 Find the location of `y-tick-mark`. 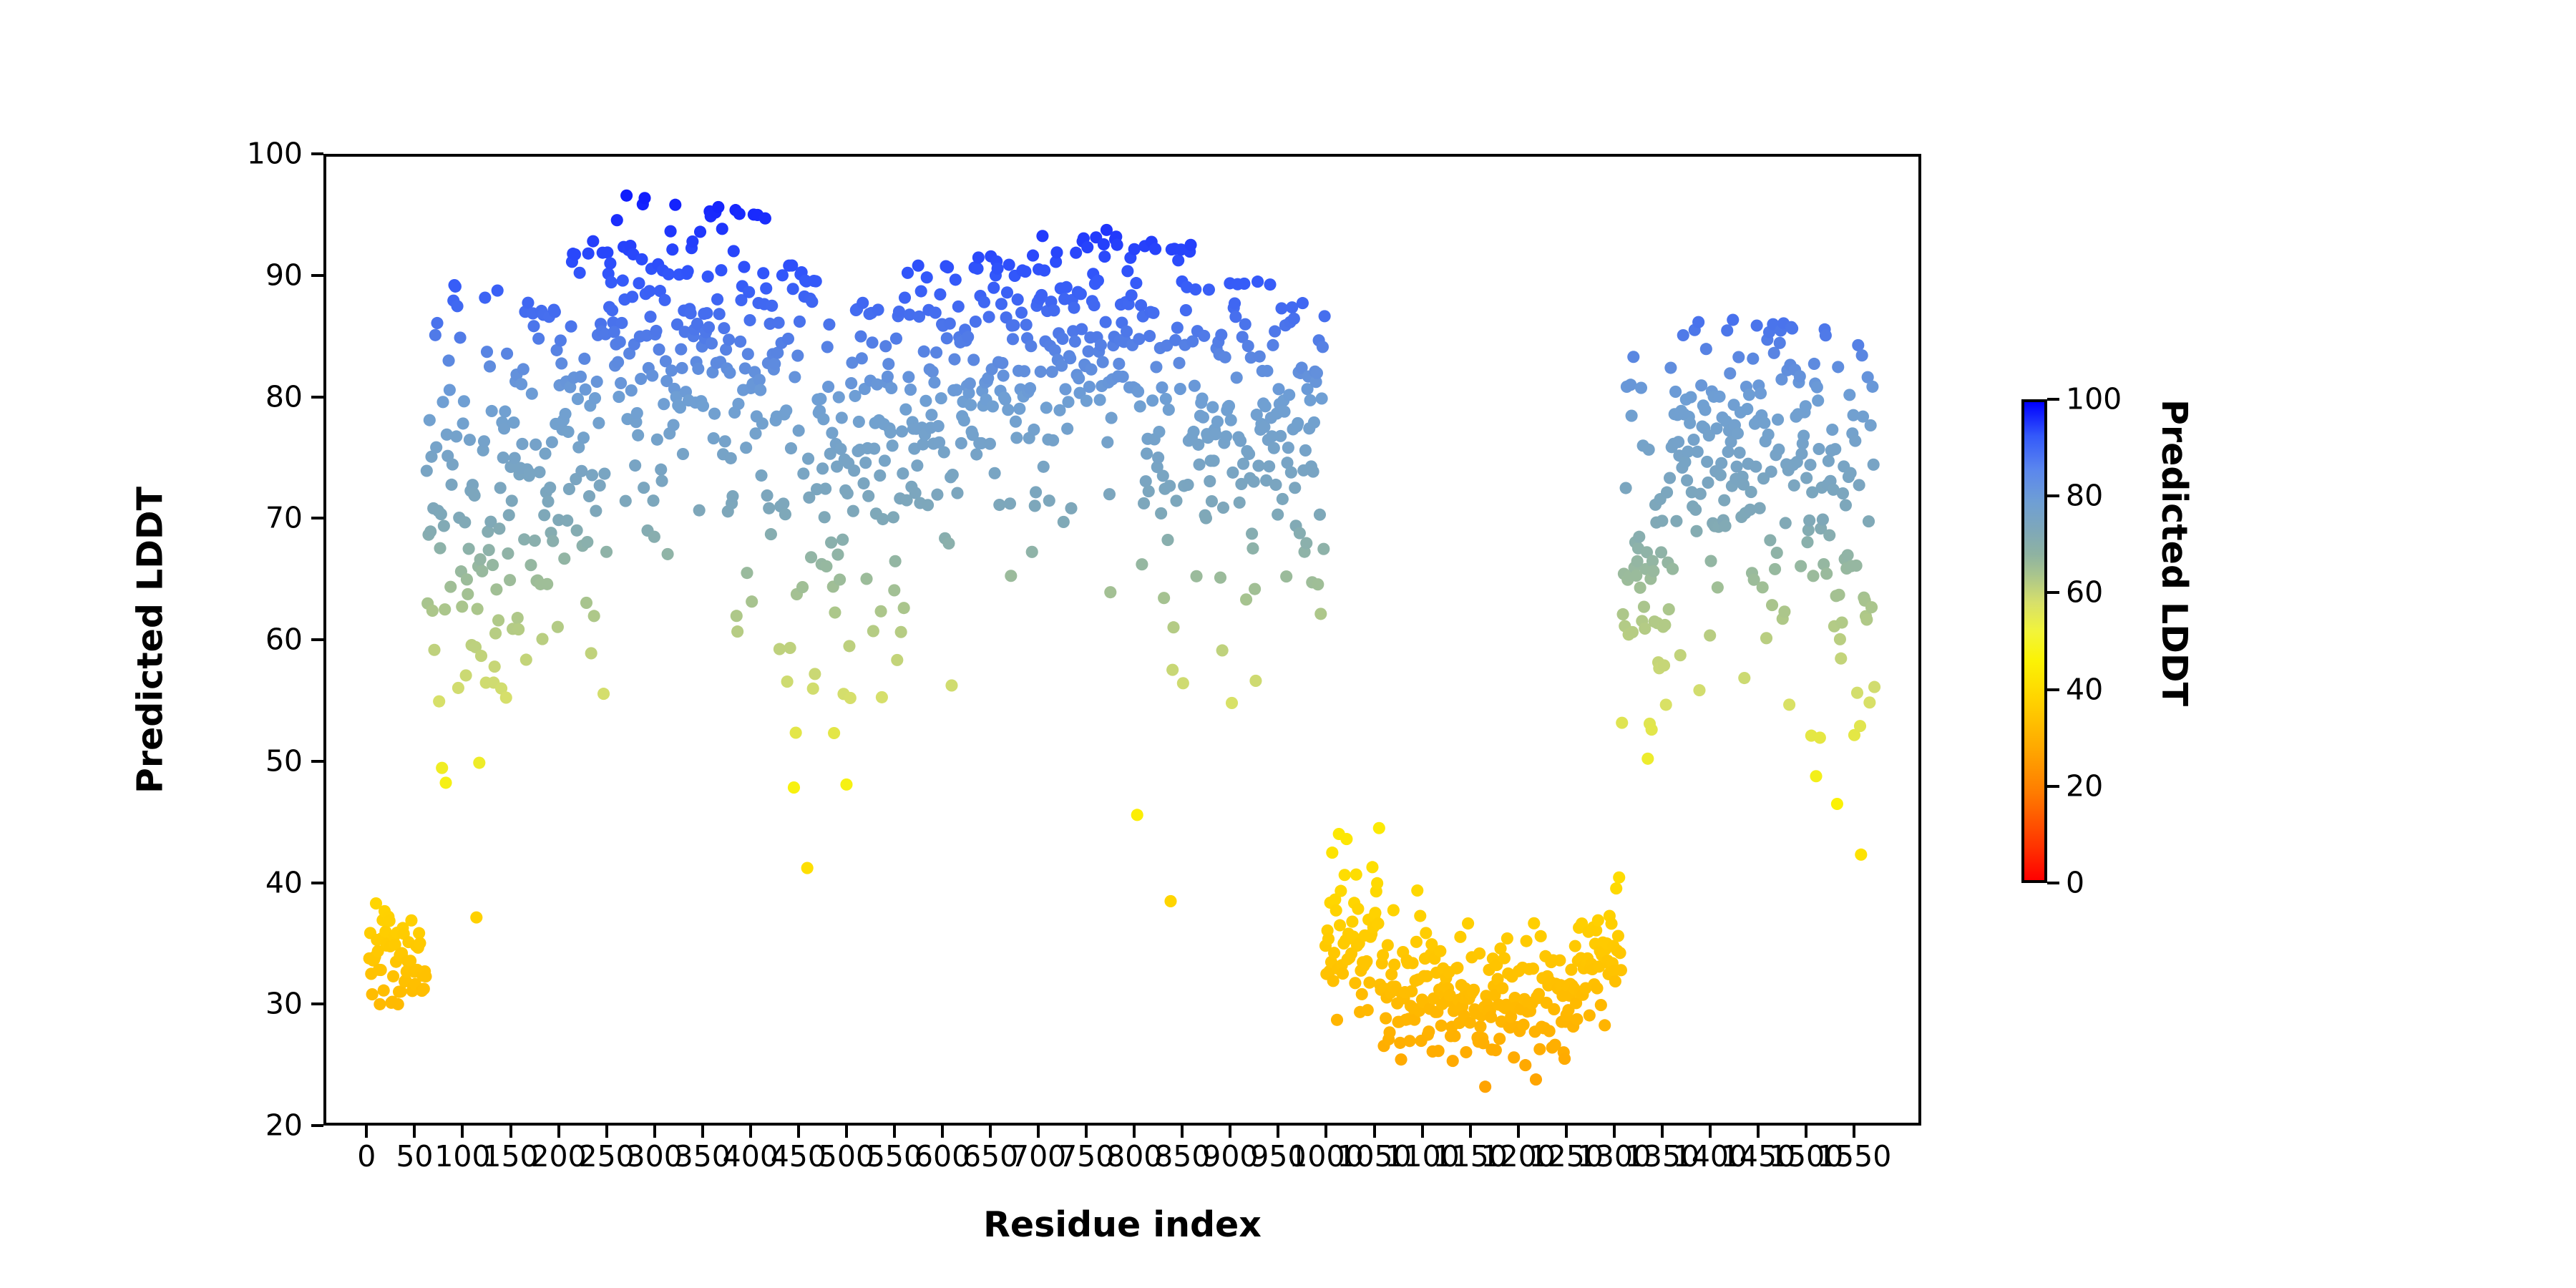

y-tick-mark is located at coordinates (317, 397).